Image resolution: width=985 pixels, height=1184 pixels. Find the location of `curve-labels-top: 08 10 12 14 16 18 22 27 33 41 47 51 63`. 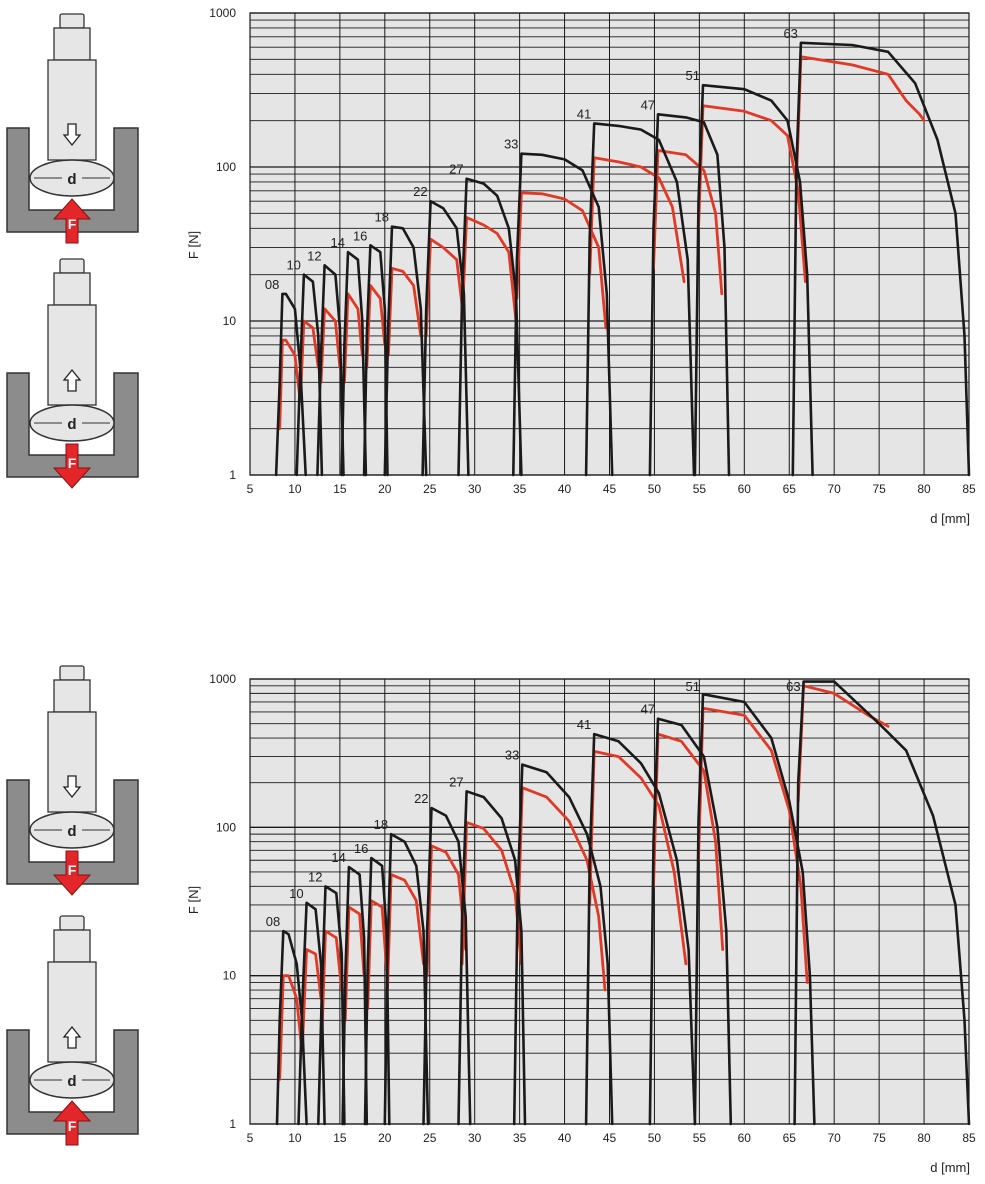

curve-labels-top: 08 10 12 14 16 18 22 27 33 41 47 51 63 is located at coordinates (531, 159).